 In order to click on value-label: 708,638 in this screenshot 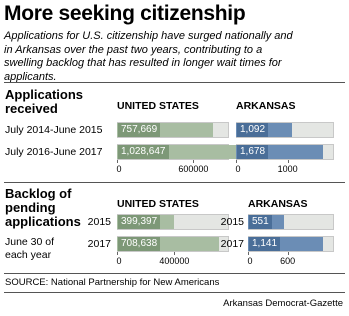, I will do `click(139, 244)`.